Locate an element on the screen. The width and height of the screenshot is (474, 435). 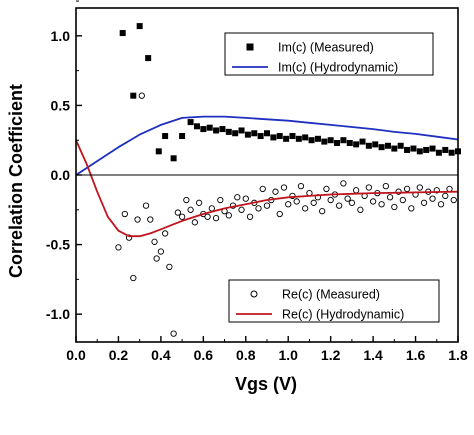
legend-marker-circle is located at coordinates (254, 294).